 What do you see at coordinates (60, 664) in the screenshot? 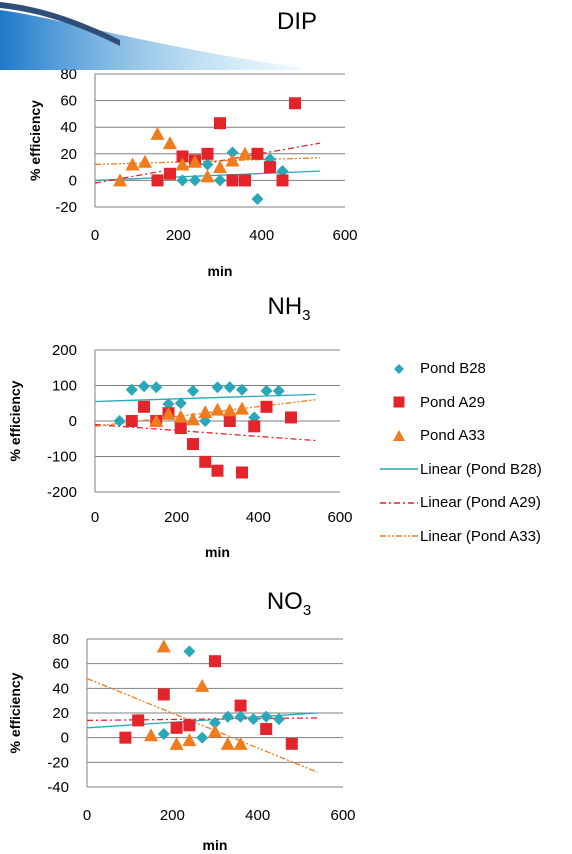
I see `y-tick-label: 60` at bounding box center [60, 664].